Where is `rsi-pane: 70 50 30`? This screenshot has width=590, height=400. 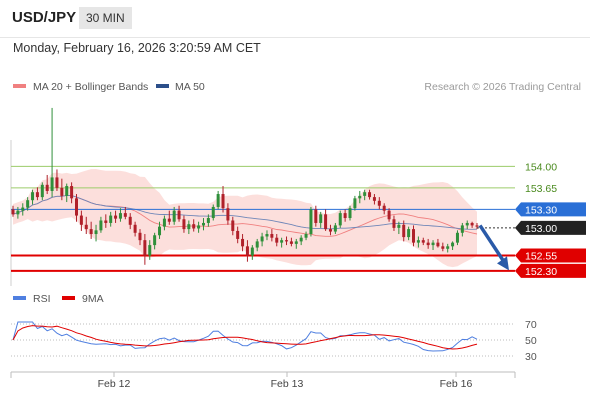
rsi-pane: 70 50 30 is located at coordinates (274, 341).